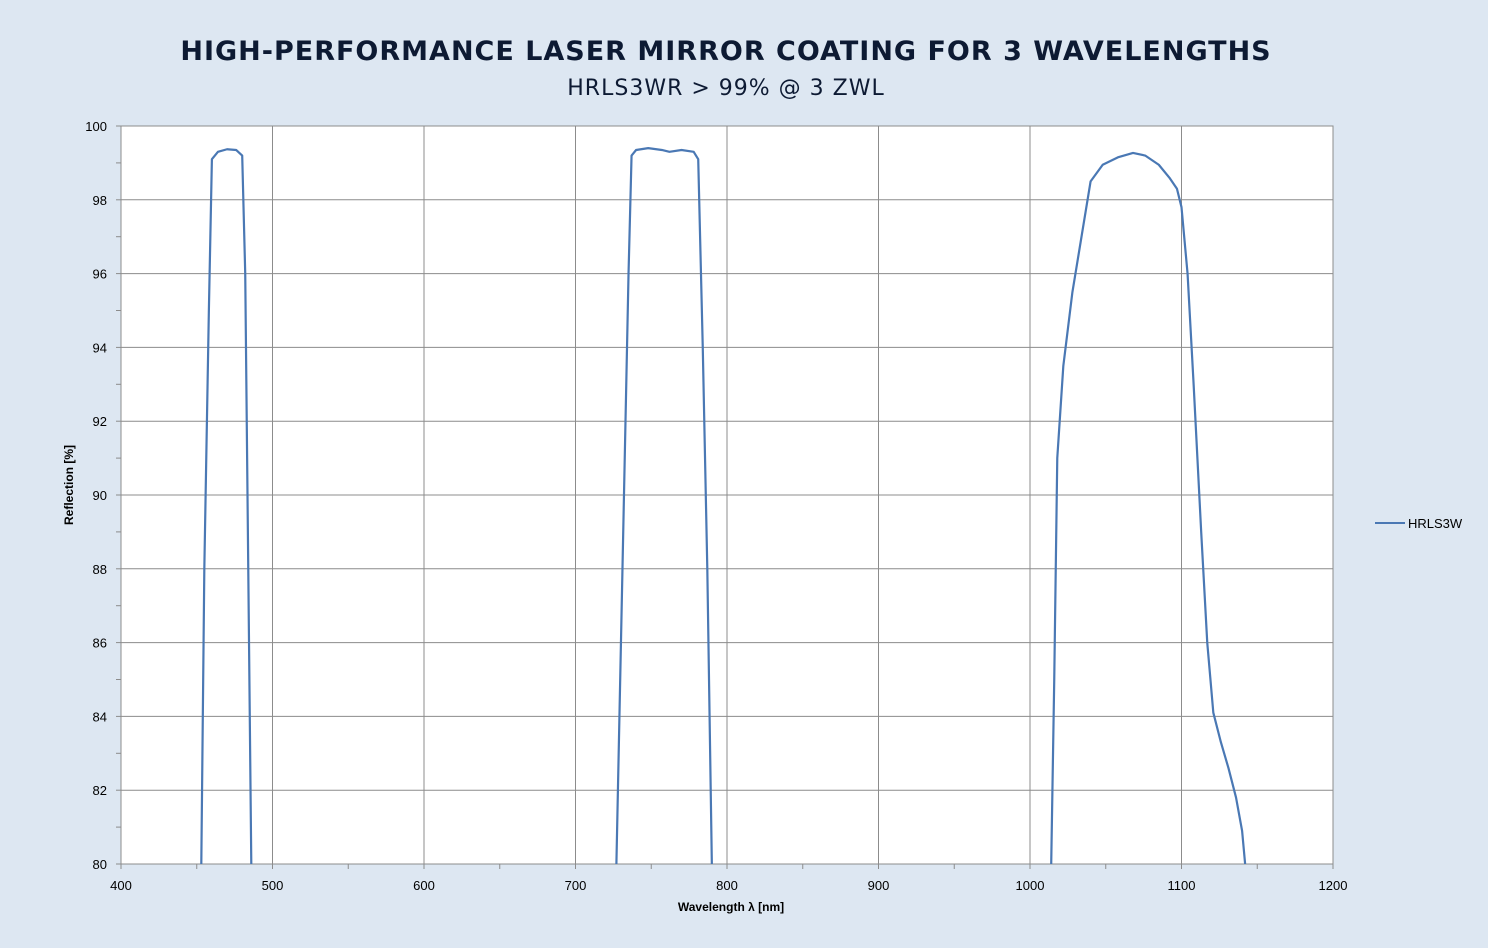  I want to click on x-tick-label: 1200, so click(1333, 885).